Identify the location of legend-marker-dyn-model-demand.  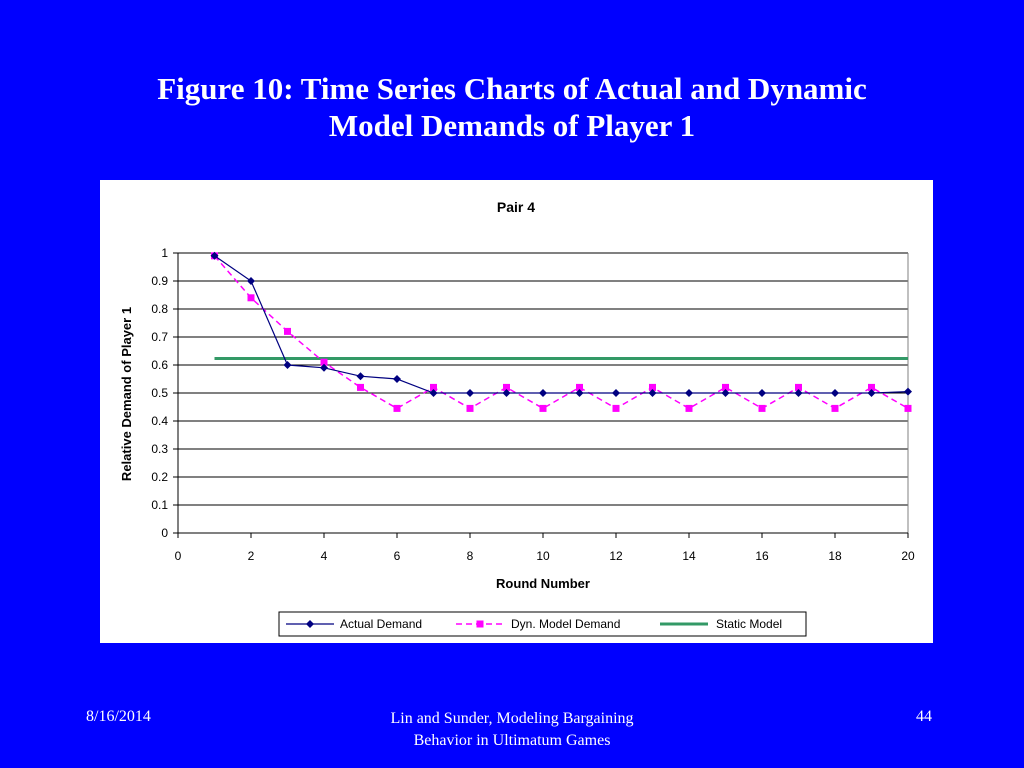
(480, 624).